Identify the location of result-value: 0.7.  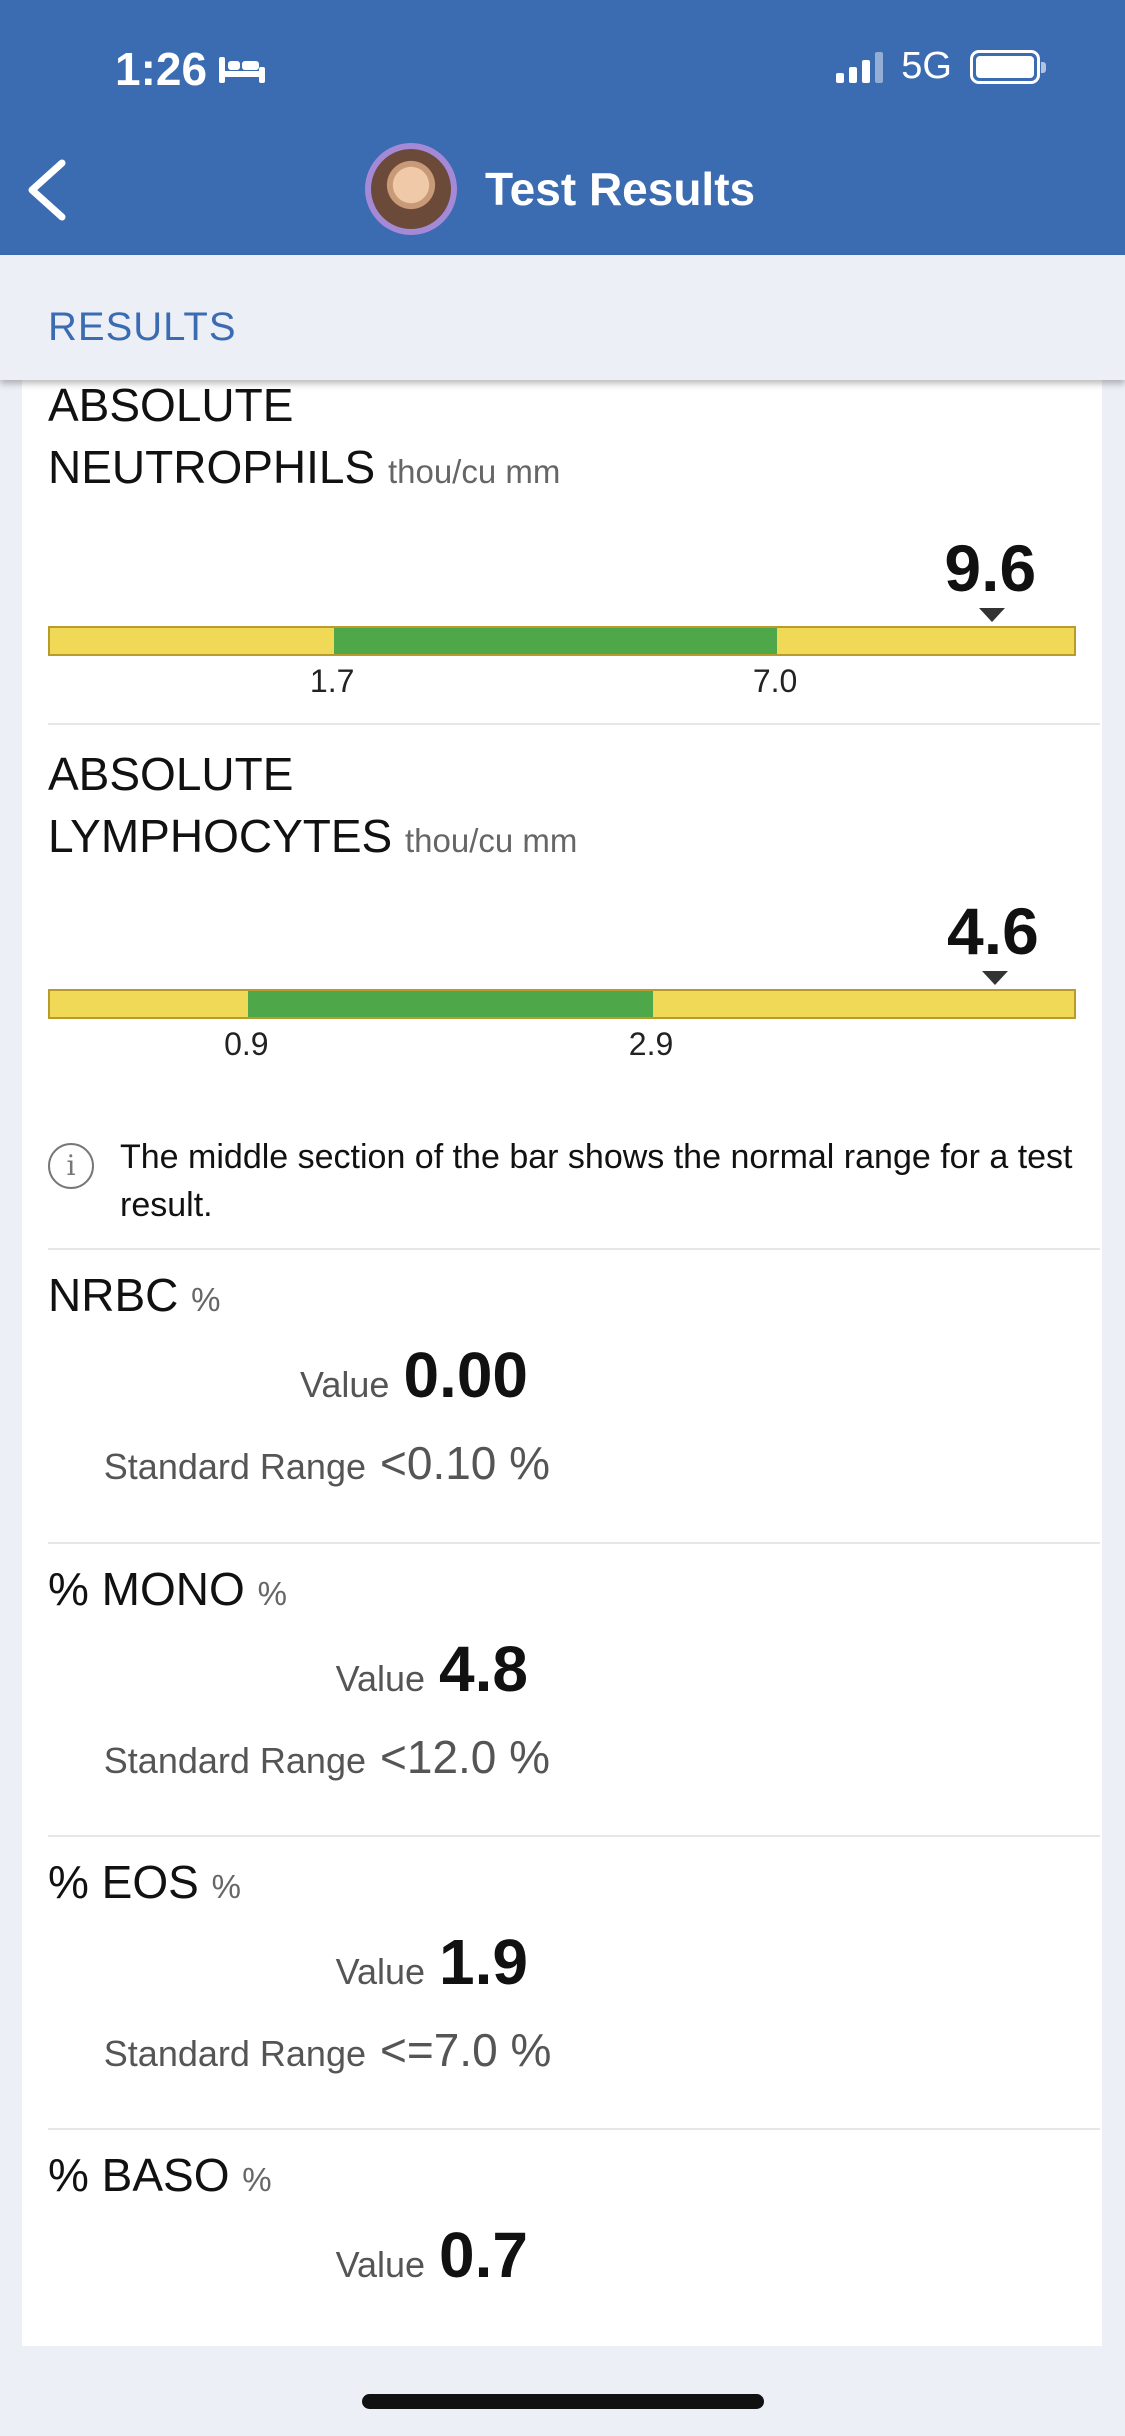
(483, 2255).